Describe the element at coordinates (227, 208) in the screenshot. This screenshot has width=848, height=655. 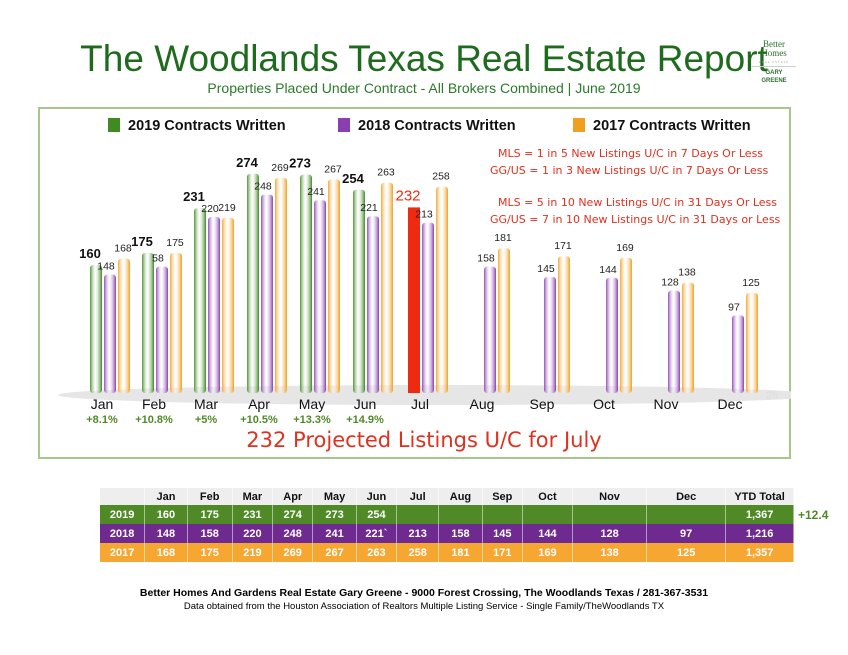
I see `value-label: 219` at that location.